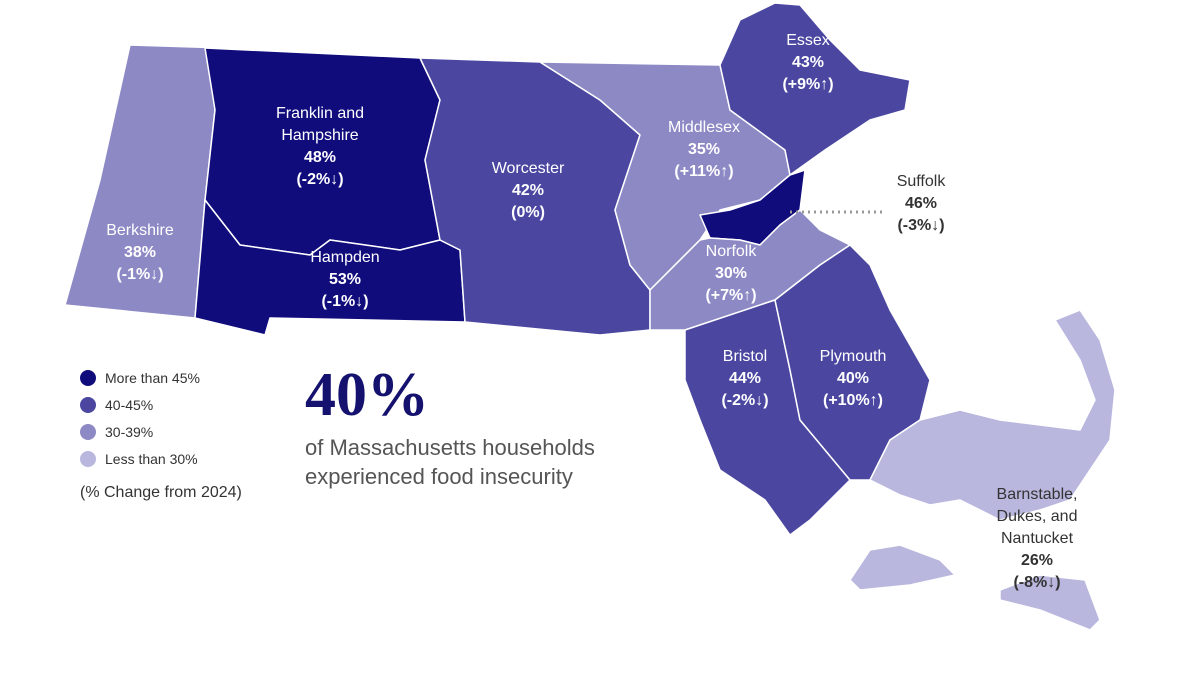 The image size is (1200, 675). Describe the element at coordinates (745, 378) in the screenshot. I see `region-value: 44%` at that location.